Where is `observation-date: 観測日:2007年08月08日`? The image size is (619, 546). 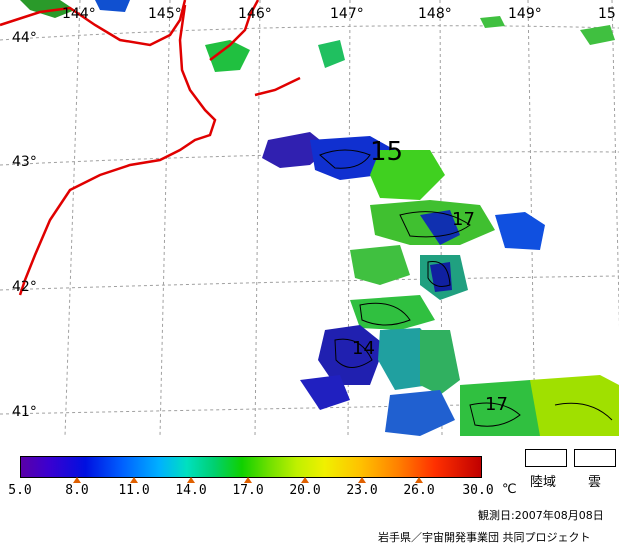
observation-date: 観測日:2007年08月08日 is located at coordinates (541, 515).